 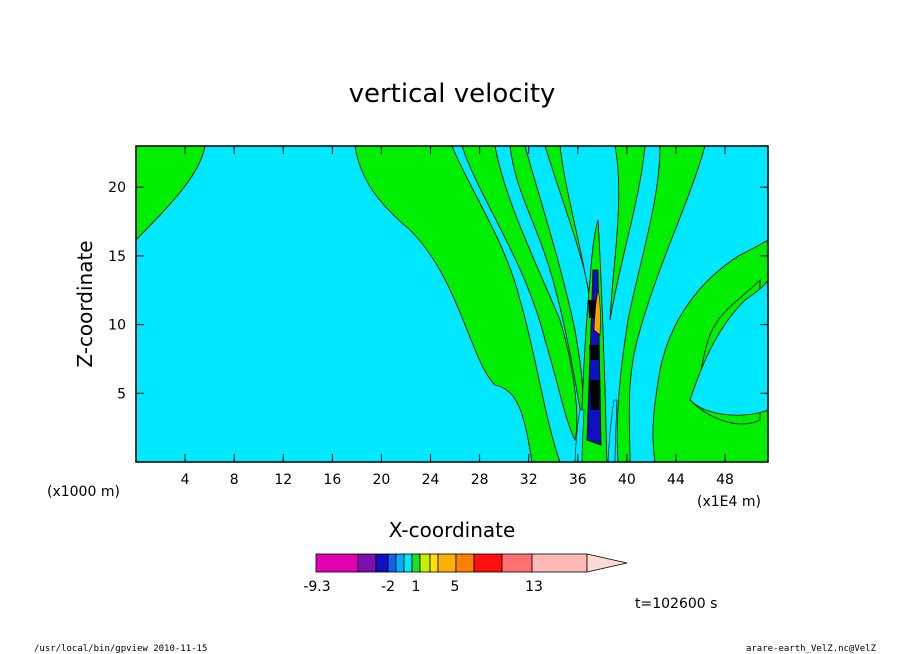 What do you see at coordinates (676, 604) in the screenshot?
I see `time-label: t=102600 s` at bounding box center [676, 604].